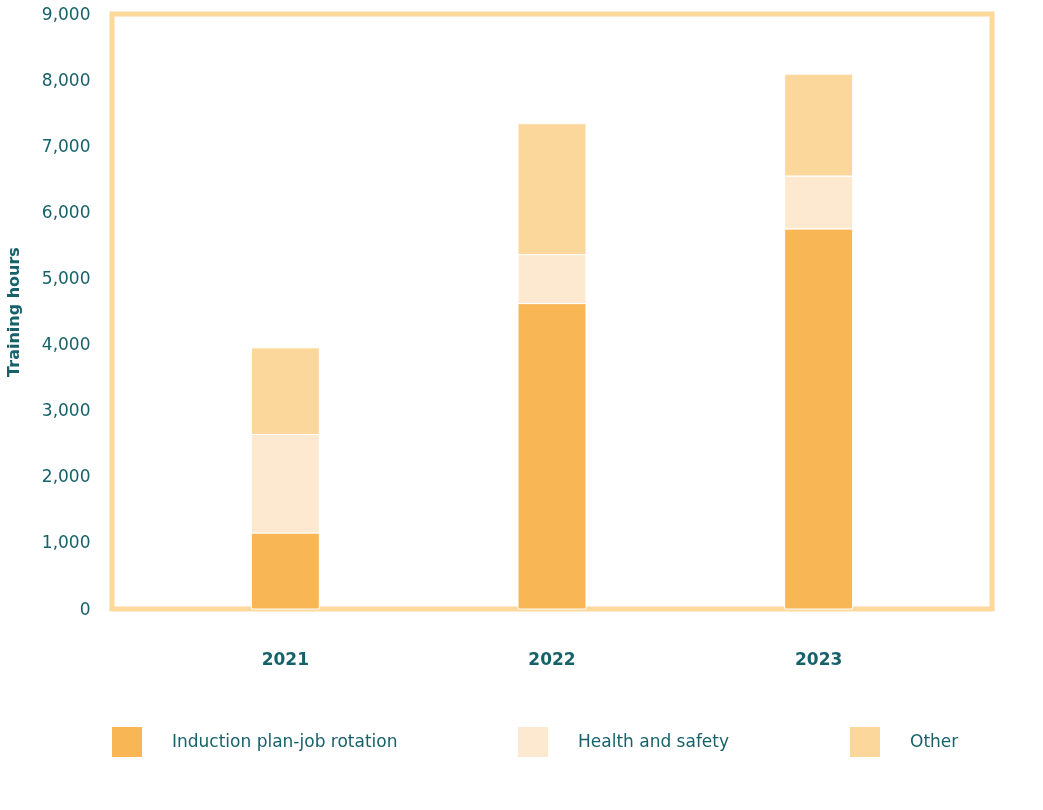  What do you see at coordinates (66, 79) in the screenshot?
I see `y-tick-label: 8,000` at bounding box center [66, 79].